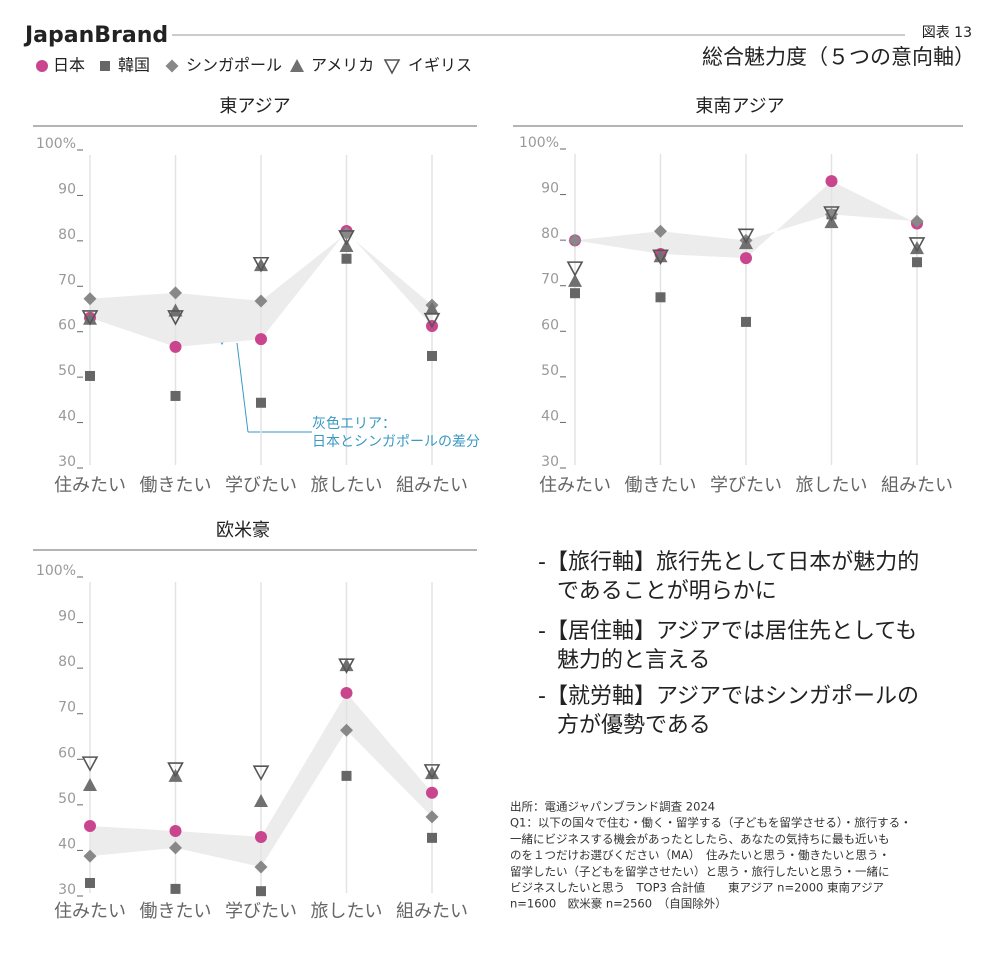 This screenshot has width=1000, height=972. What do you see at coordinates (95, 35) in the screenshot?
I see `brand: JapanBrand` at bounding box center [95, 35].